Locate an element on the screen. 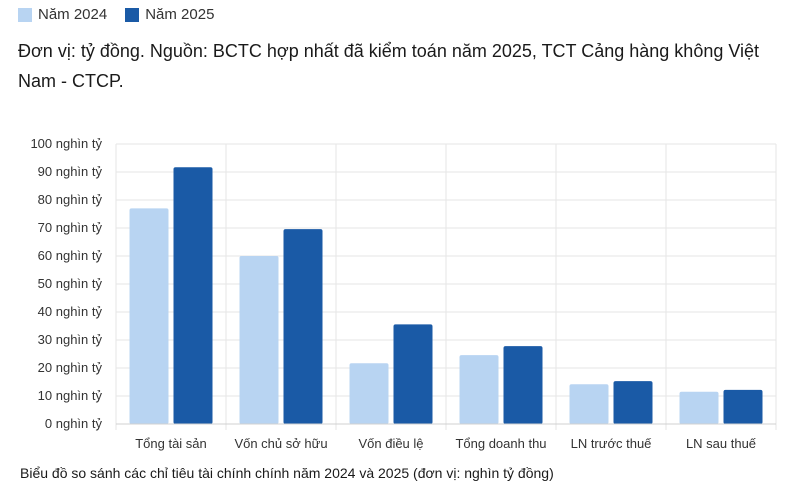  x-tick-label: Vốn điều lệ is located at coordinates (390, 443).